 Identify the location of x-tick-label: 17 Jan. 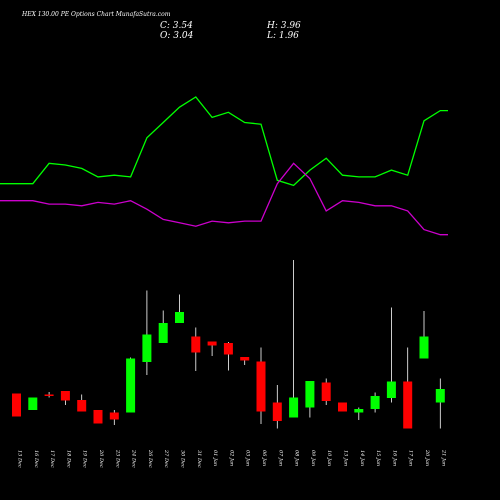
(411, 458).